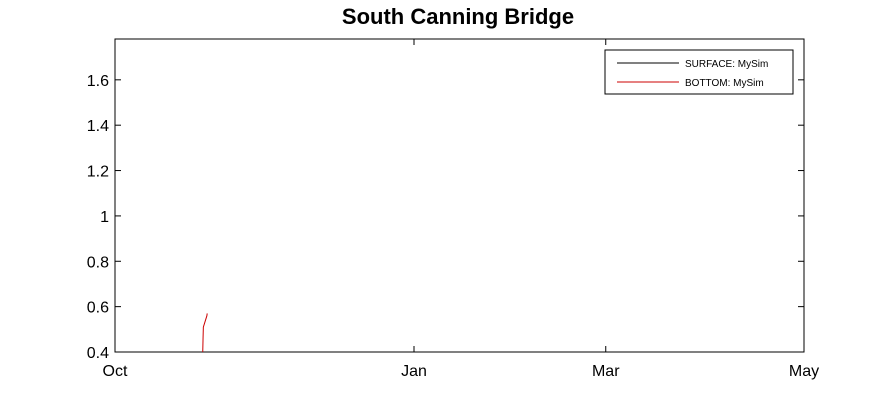 The height and width of the screenshot is (414, 887). I want to click on x-tick-label: Mar, so click(606, 371).